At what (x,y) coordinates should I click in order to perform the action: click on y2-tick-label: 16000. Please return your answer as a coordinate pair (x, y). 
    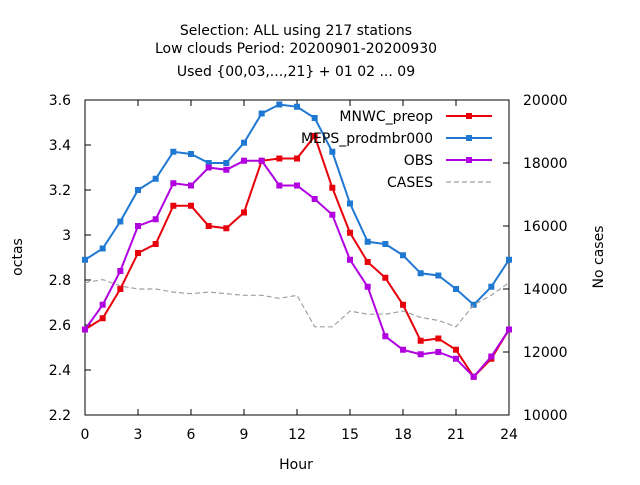
    Looking at the image, I should click on (545, 227).